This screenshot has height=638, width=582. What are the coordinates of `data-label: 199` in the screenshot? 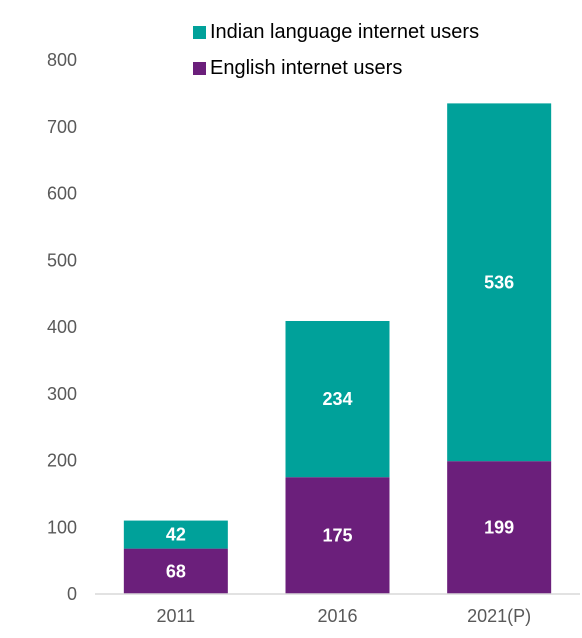 It's located at (499, 528).